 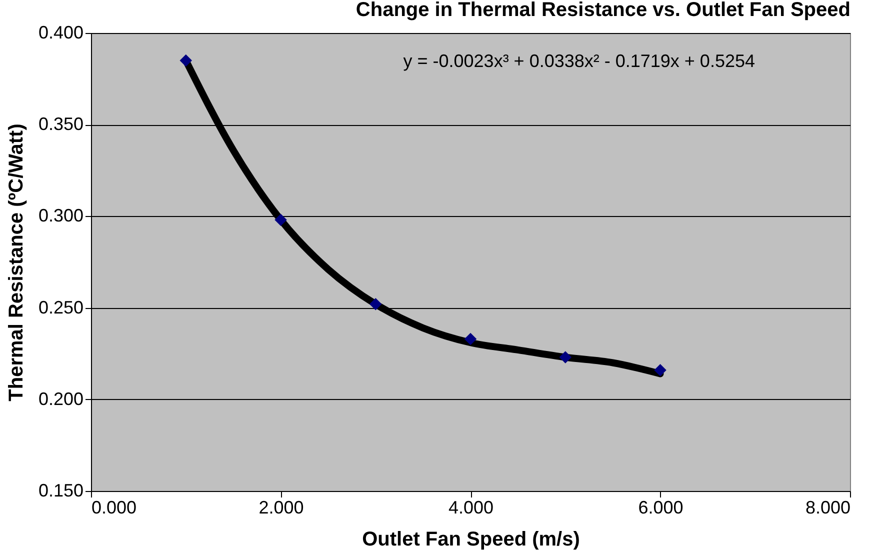 I want to click on chart-title: Change in Thermal Resistance vs. Outlet Fan Speed, so click(x=603, y=10).